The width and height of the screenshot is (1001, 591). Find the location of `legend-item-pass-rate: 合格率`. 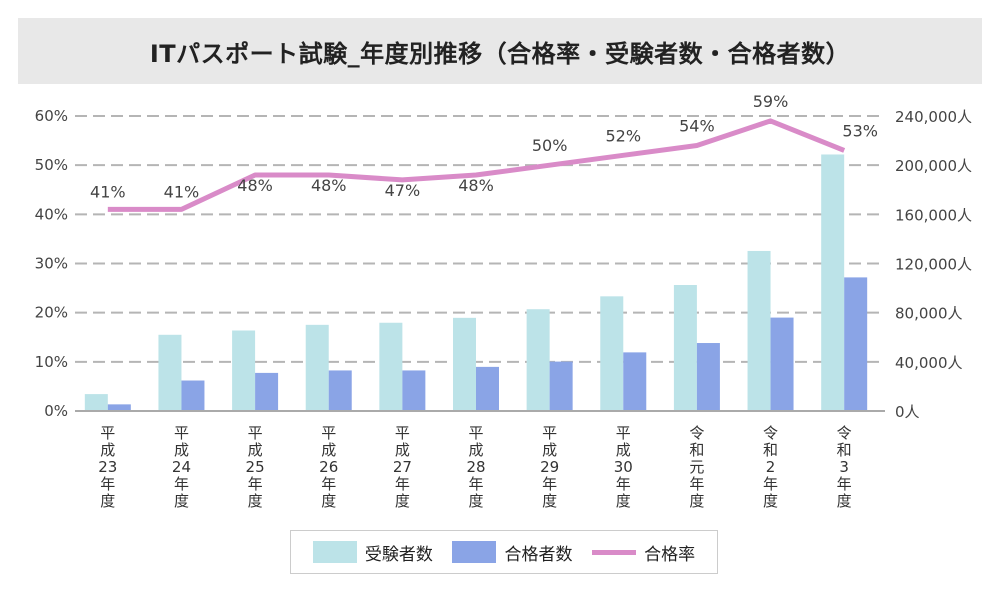

legend-item-pass-rate: 合格率 is located at coordinates (643, 552).